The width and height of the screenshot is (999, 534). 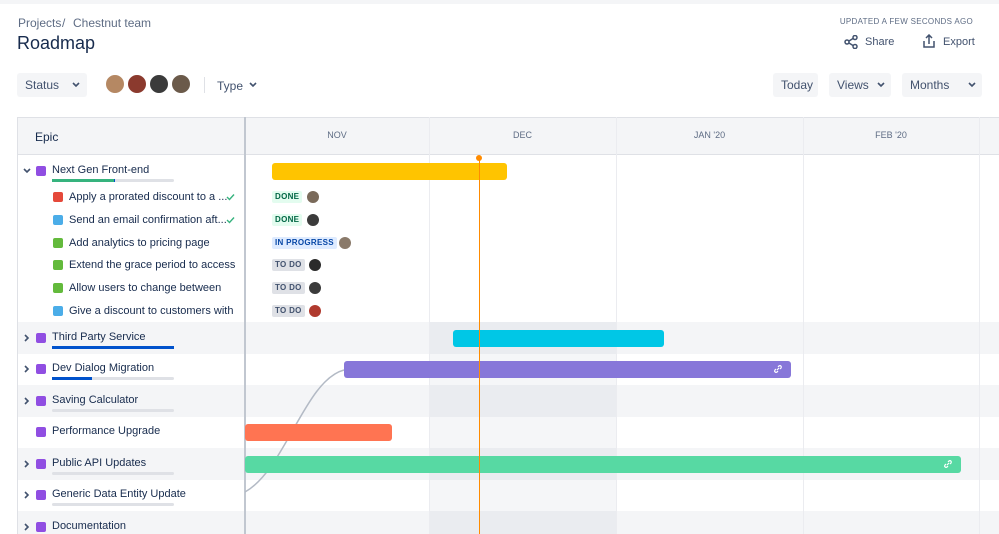 What do you see at coordinates (95, 399) in the screenshot?
I see `epic-name: Saving Calculator` at bounding box center [95, 399].